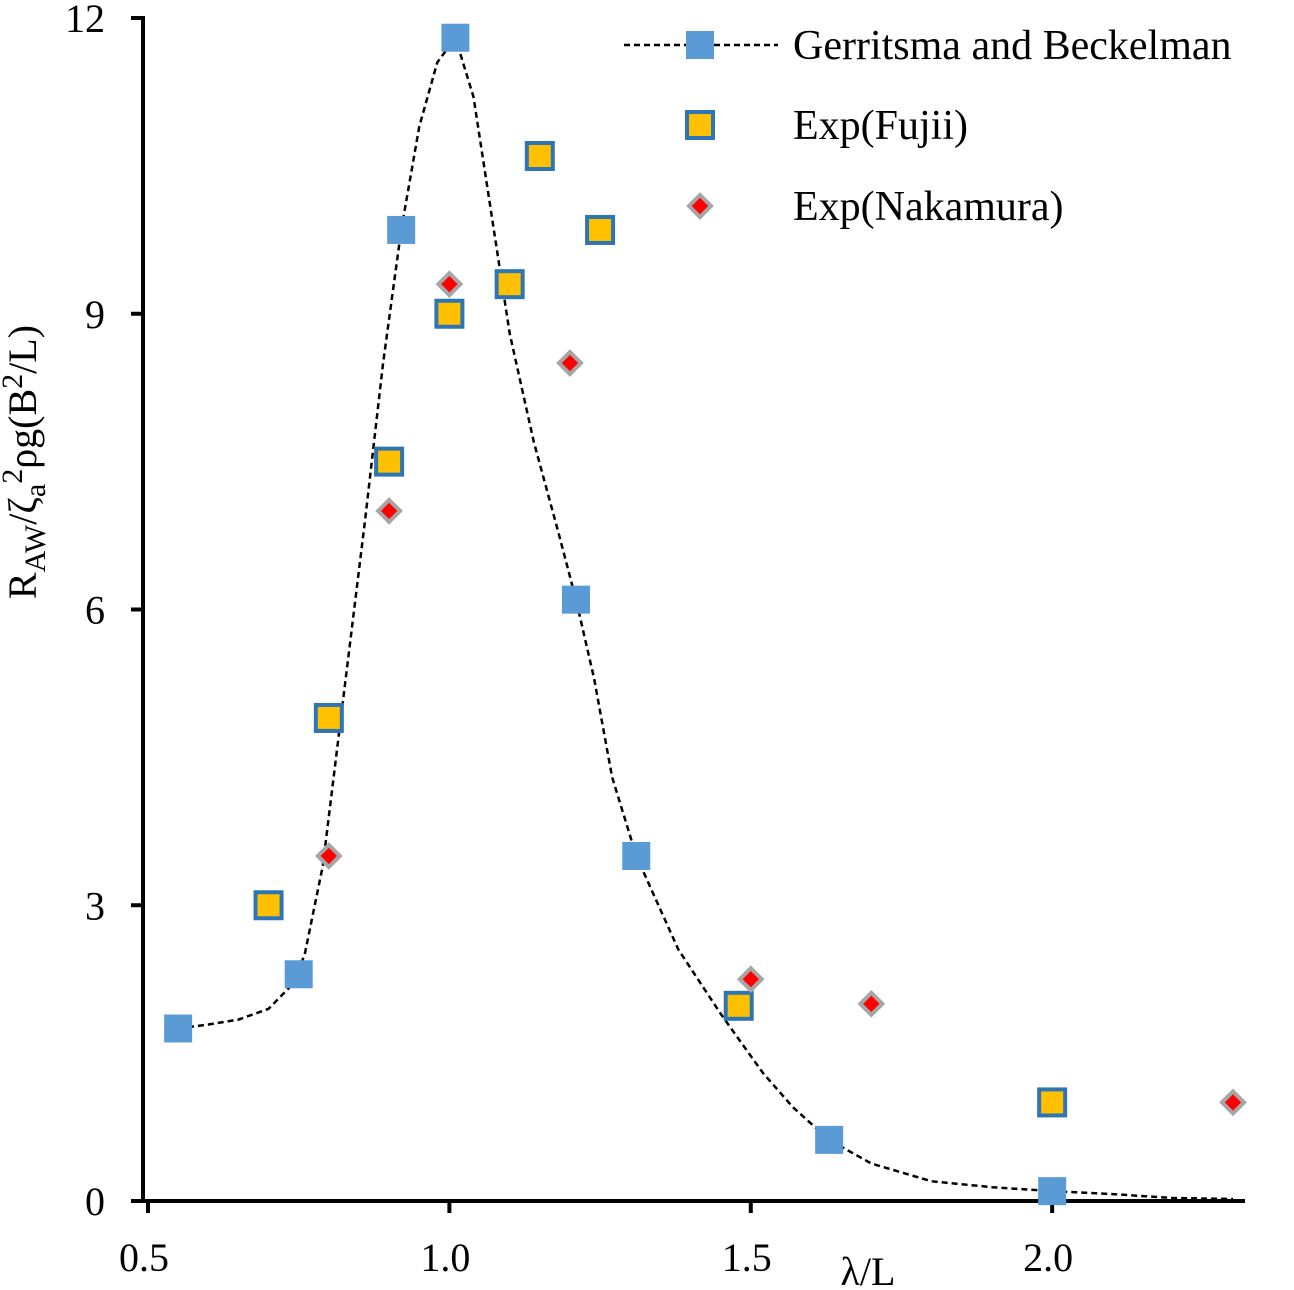  I want to click on legend-item: Gerritsma and Beckelman, so click(928, 46).